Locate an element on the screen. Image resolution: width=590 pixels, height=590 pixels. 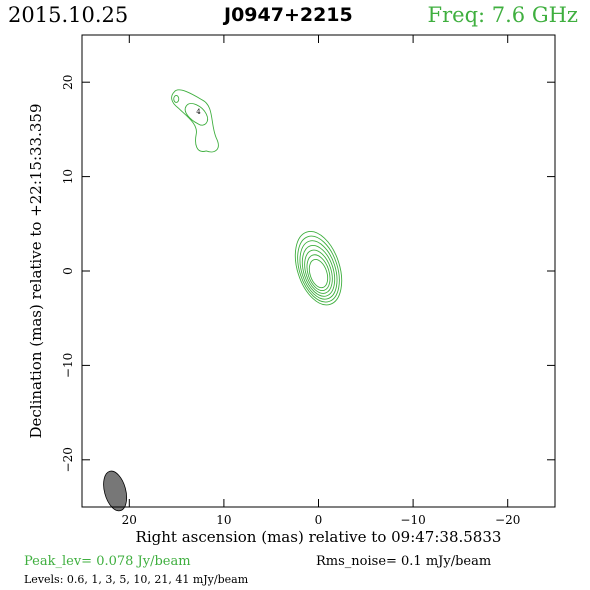
y-tick-label: −20 is located at coordinates (68, 459).